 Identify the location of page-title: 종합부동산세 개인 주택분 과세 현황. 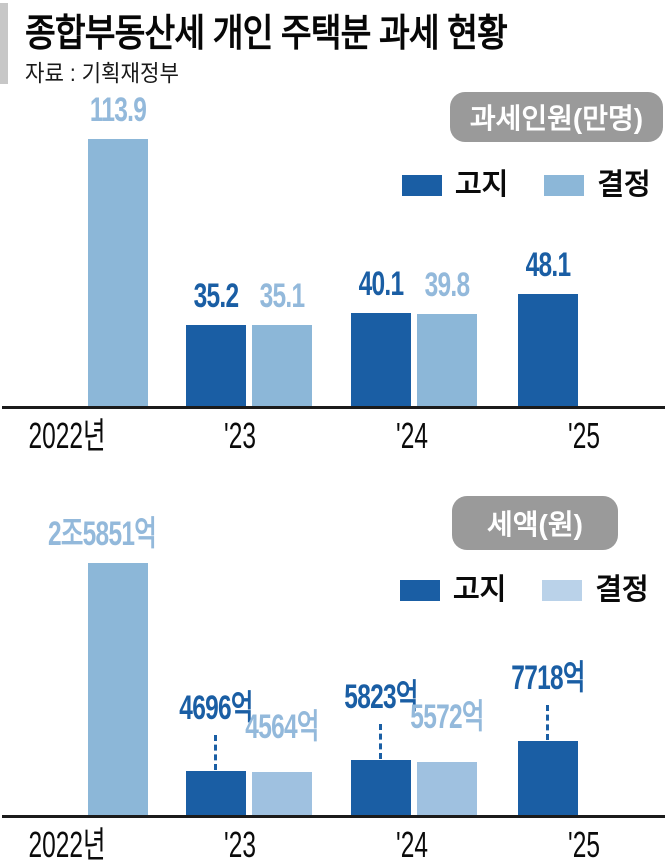
(266, 34).